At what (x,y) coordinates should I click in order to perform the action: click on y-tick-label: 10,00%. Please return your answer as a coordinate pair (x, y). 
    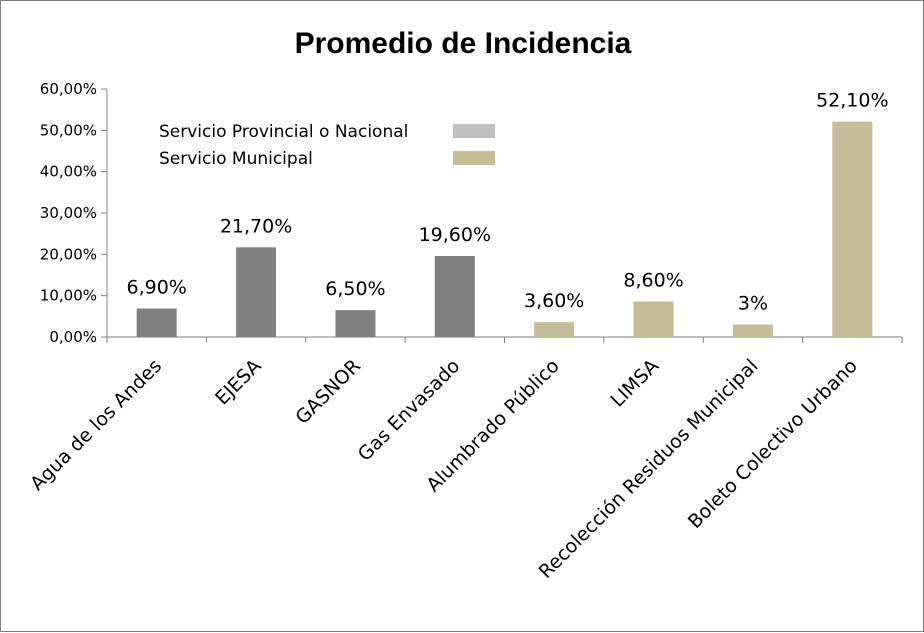
    Looking at the image, I should click on (68, 296).